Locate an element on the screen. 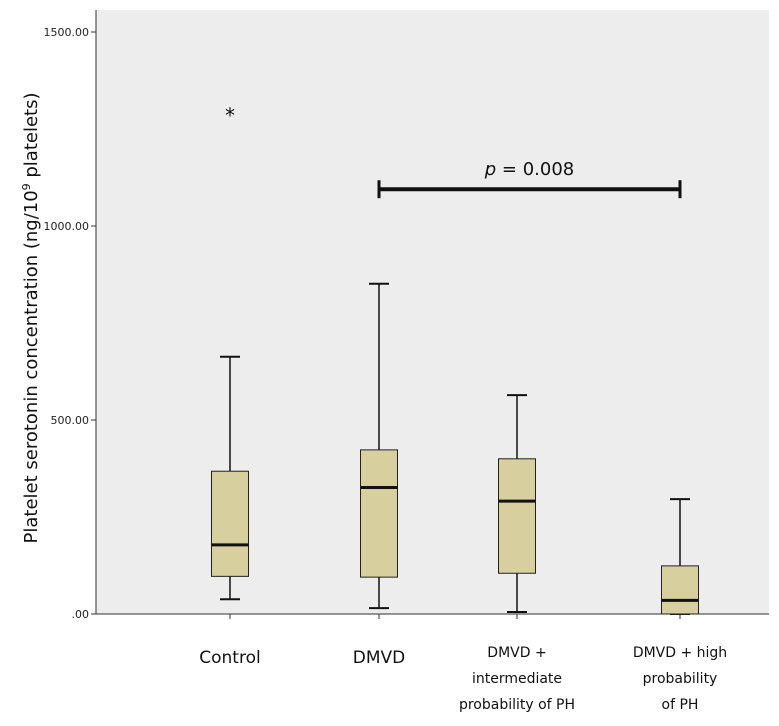 Image resolution: width=779 pixels, height=726 pixels. category-label: DMVD is located at coordinates (379, 658).